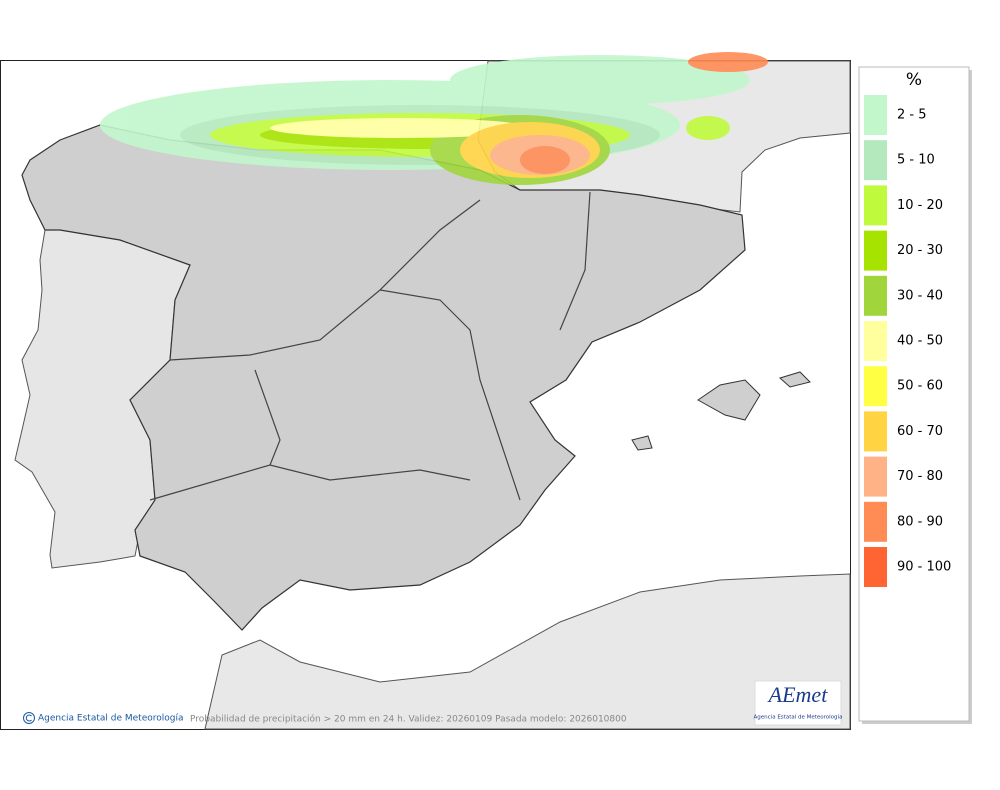  Describe the element at coordinates (920, 521) in the screenshot. I see `legend-label: 80 - 90` at that location.